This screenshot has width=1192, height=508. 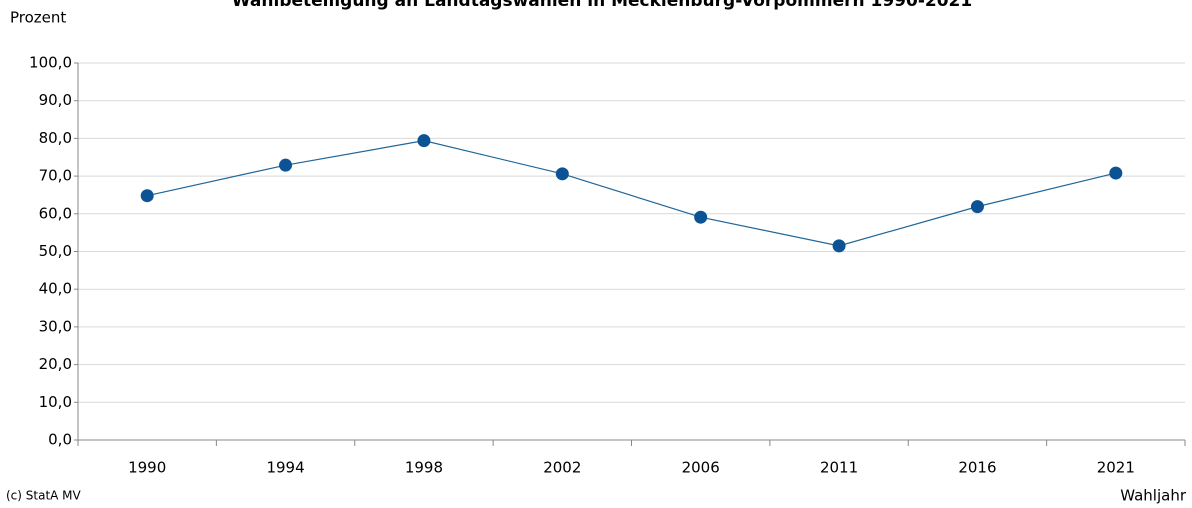 What do you see at coordinates (60, 440) in the screenshot?
I see `y-tick-label: 0,0` at bounding box center [60, 440].